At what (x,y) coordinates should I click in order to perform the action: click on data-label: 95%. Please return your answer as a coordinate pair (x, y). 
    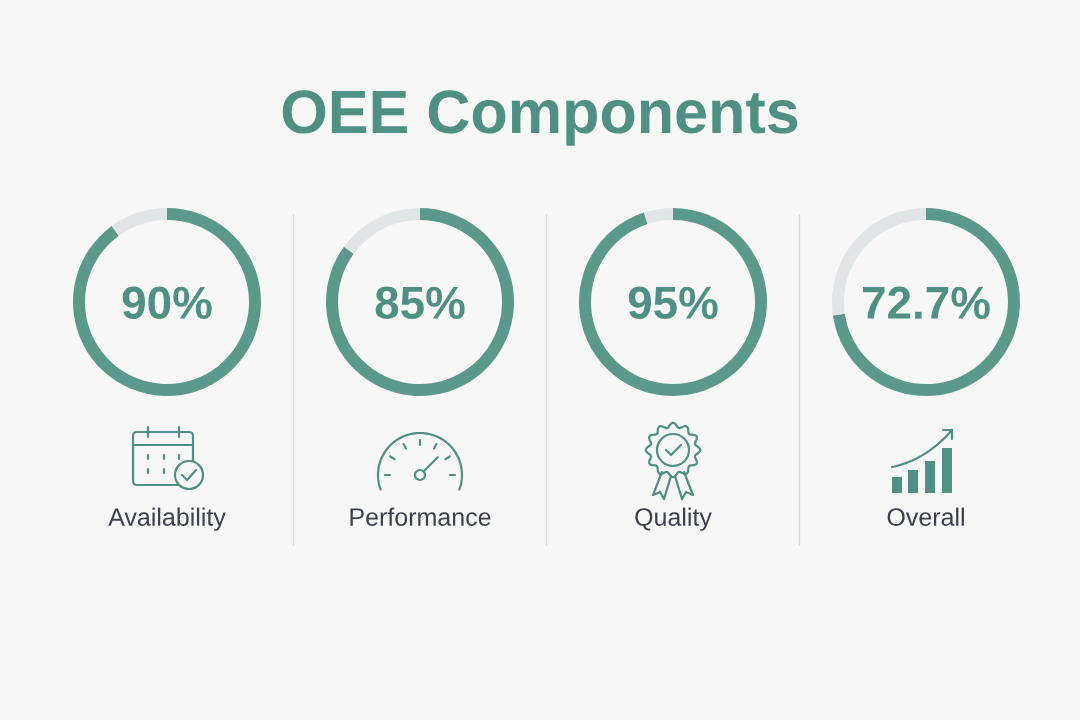
    Looking at the image, I should click on (673, 303).